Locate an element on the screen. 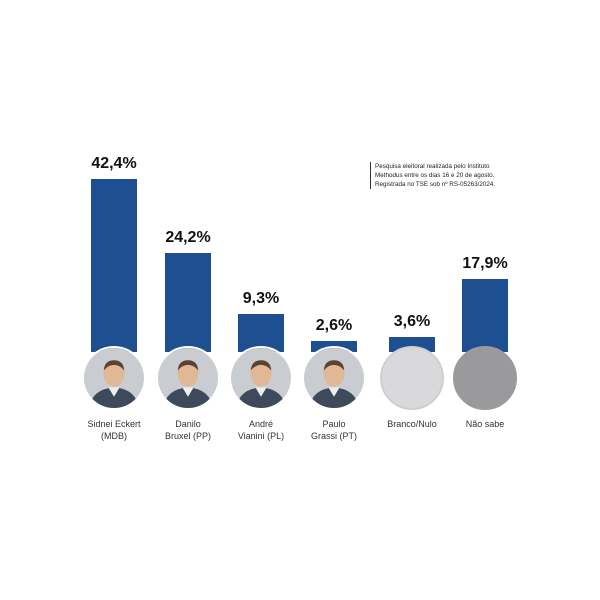 The image size is (600, 600). category-label-line: Não sabe is located at coordinates (485, 424).